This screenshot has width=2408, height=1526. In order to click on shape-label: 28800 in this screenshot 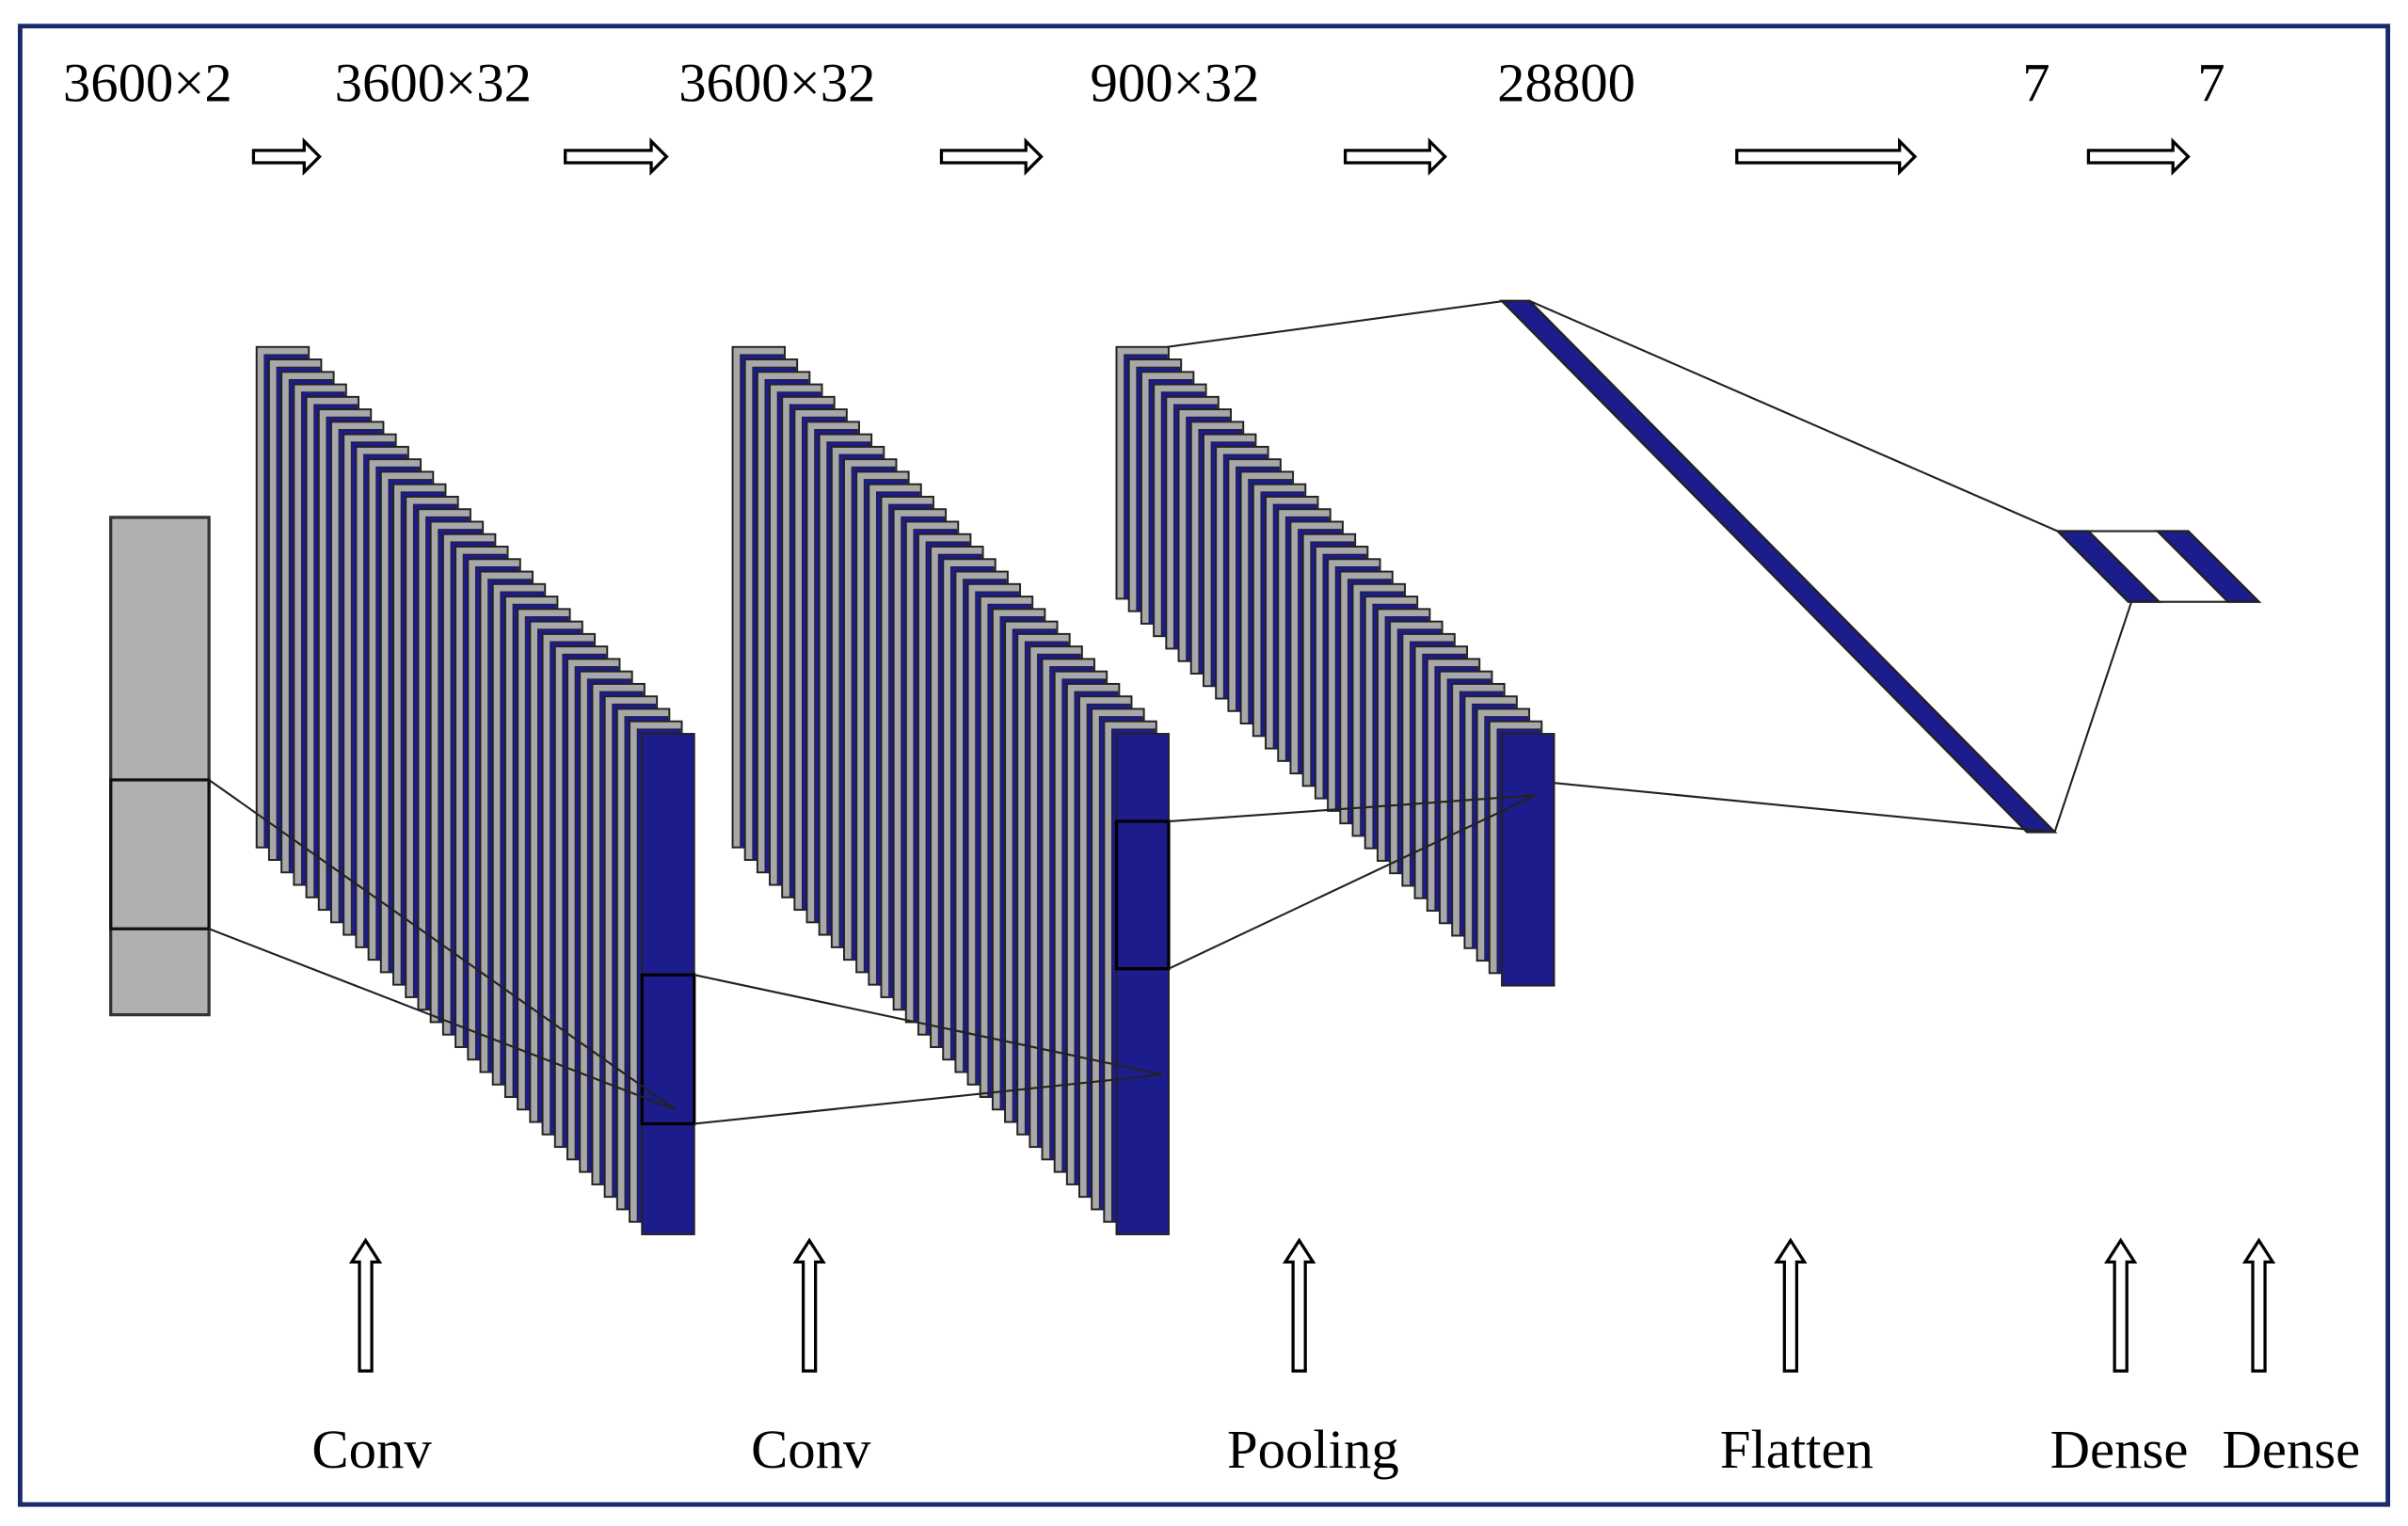, I will do `click(1566, 83)`.